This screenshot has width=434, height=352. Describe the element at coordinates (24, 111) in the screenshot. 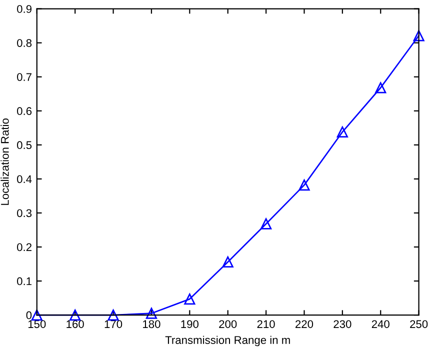

I see `y-tick-label: 0.6` at that location.